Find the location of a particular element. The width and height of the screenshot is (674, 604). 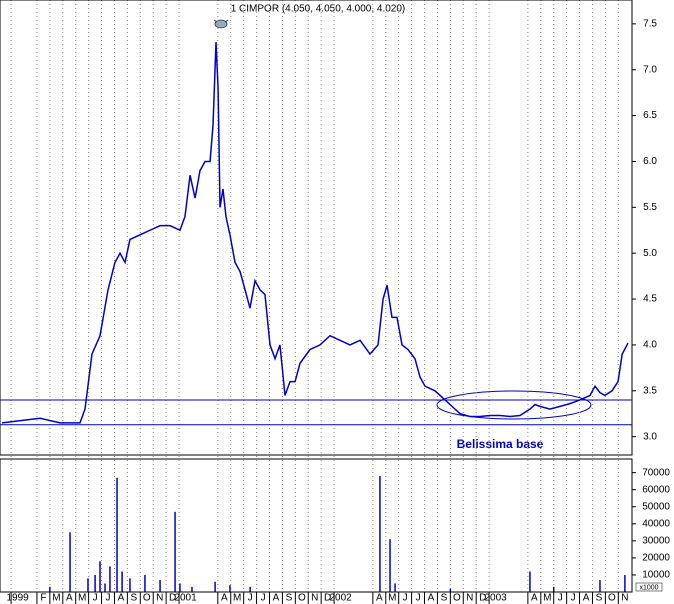

x-tick-label: 2003 is located at coordinates (495, 598).